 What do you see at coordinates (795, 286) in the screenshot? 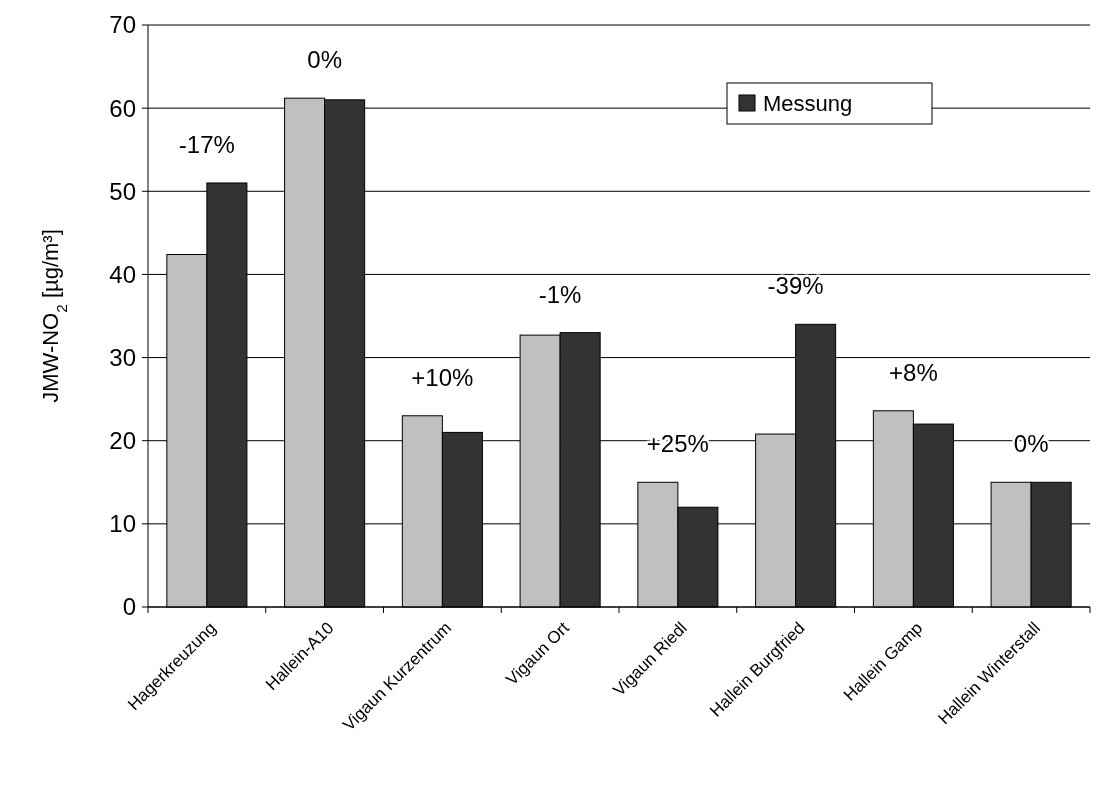
I see `annotation: -39%` at bounding box center [795, 286].